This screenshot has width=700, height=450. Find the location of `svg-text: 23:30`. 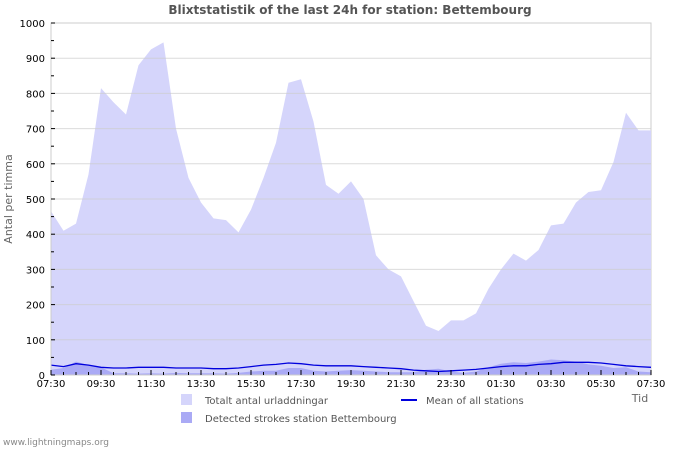

svg-text: 23:30 is located at coordinates (451, 384).